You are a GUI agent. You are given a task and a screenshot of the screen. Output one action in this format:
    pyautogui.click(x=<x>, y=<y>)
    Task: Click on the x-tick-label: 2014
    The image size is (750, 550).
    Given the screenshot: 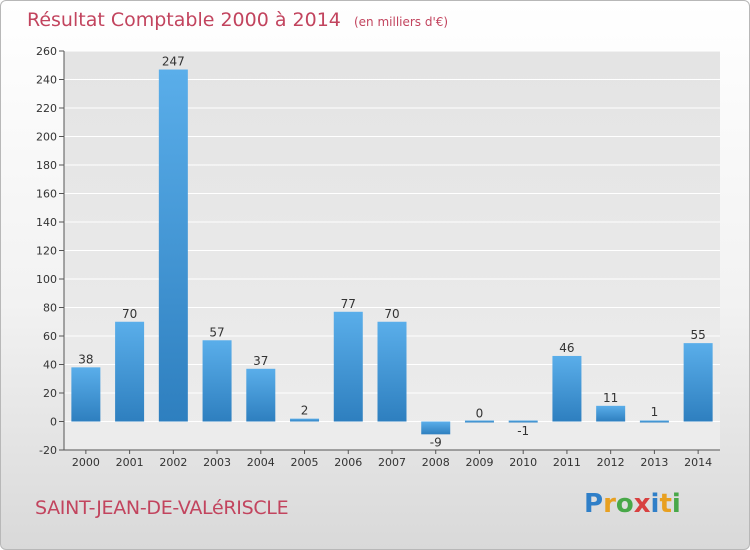 What is the action you would take?
    pyautogui.click(x=698, y=462)
    